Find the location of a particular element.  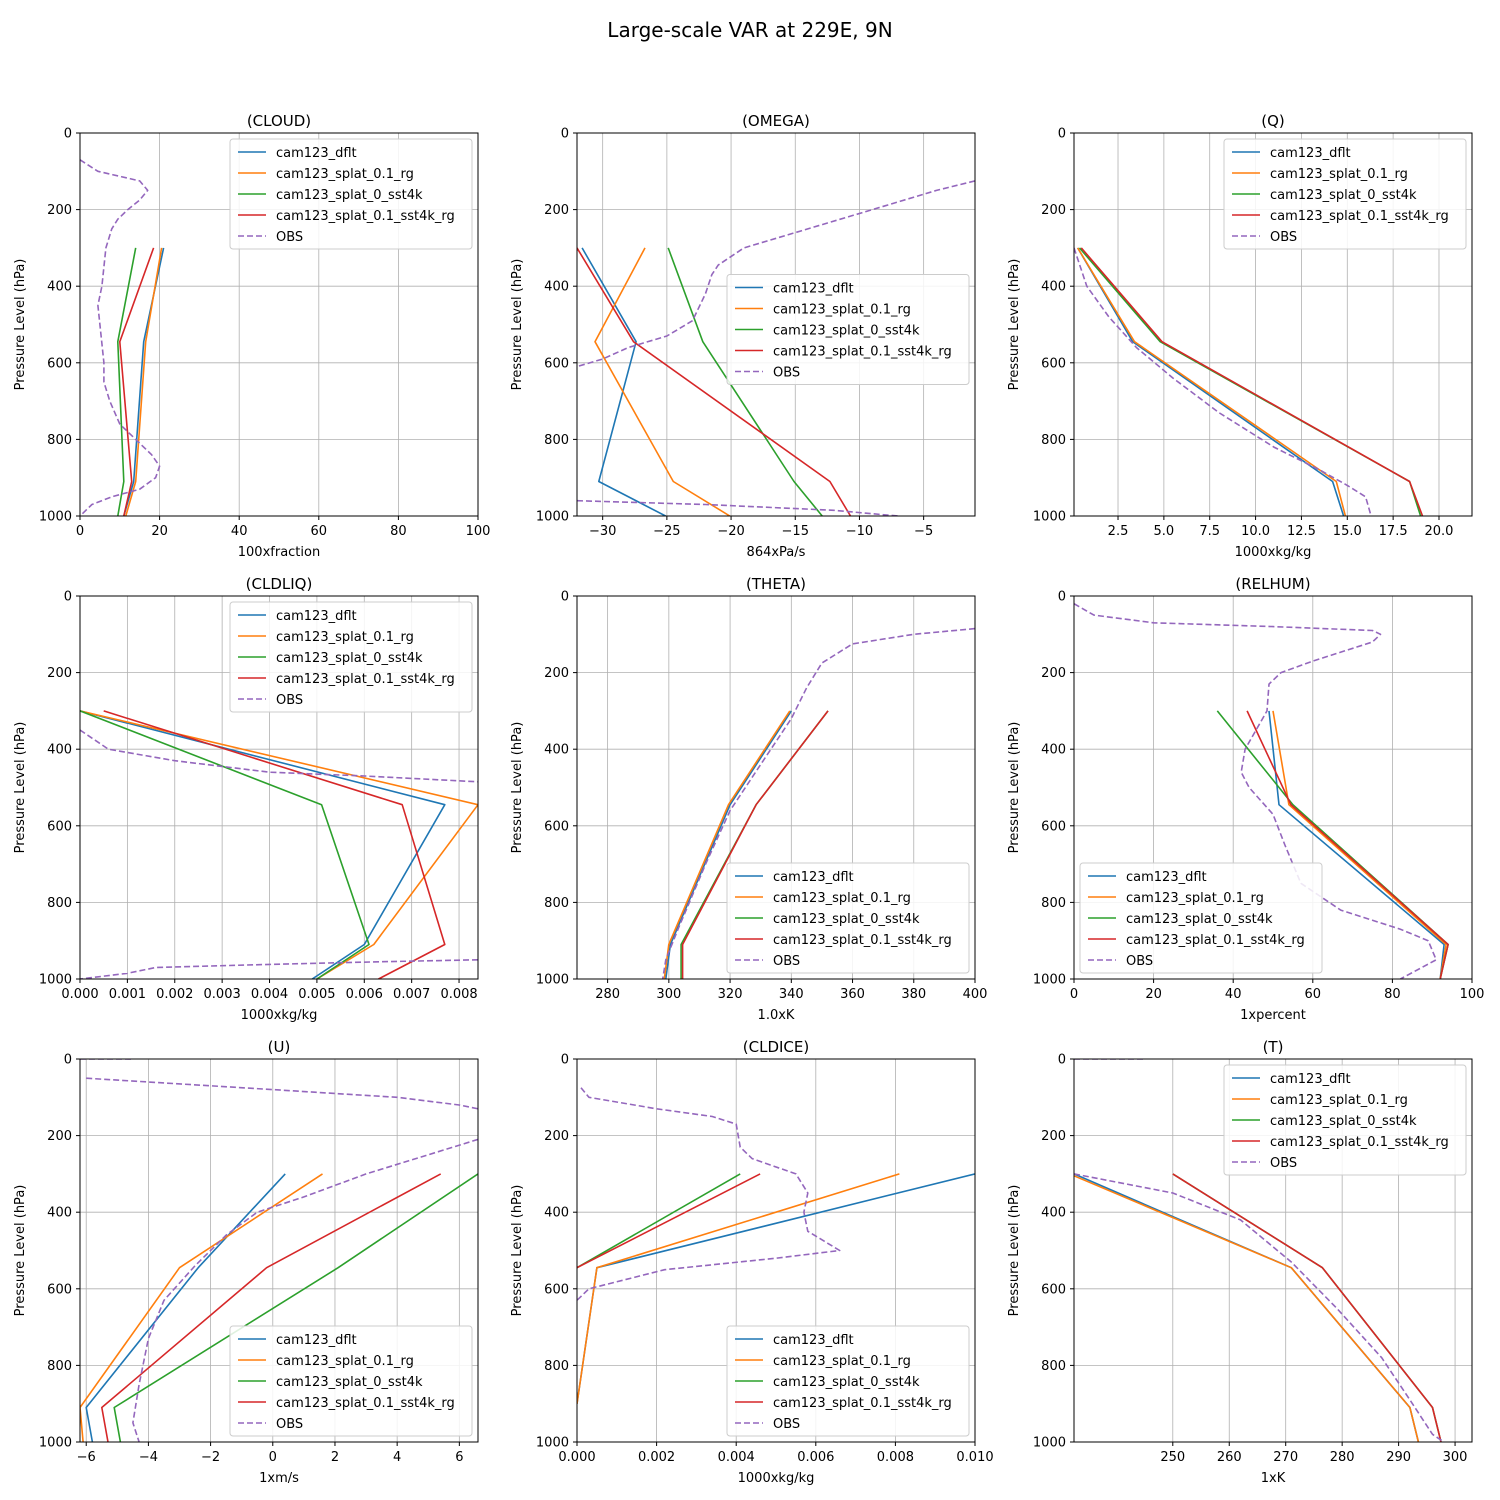

x-tick-label: −30 is located at coordinates (602, 531).